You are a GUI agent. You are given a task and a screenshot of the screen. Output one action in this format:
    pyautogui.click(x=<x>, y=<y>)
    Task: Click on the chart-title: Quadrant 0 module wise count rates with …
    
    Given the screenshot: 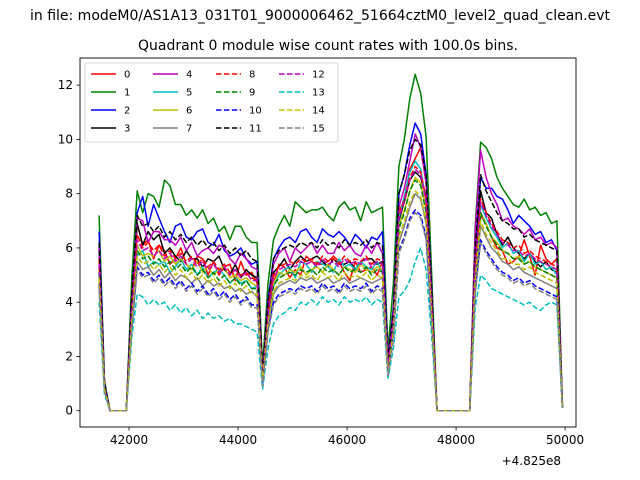 What is the action you would take?
    pyautogui.click(x=328, y=46)
    